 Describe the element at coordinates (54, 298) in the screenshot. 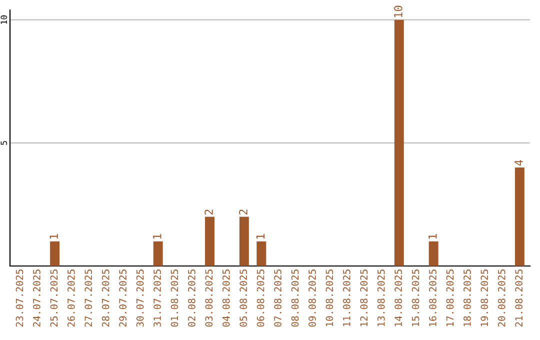

I see `x-tick-label: 25.07.2025` at that location.